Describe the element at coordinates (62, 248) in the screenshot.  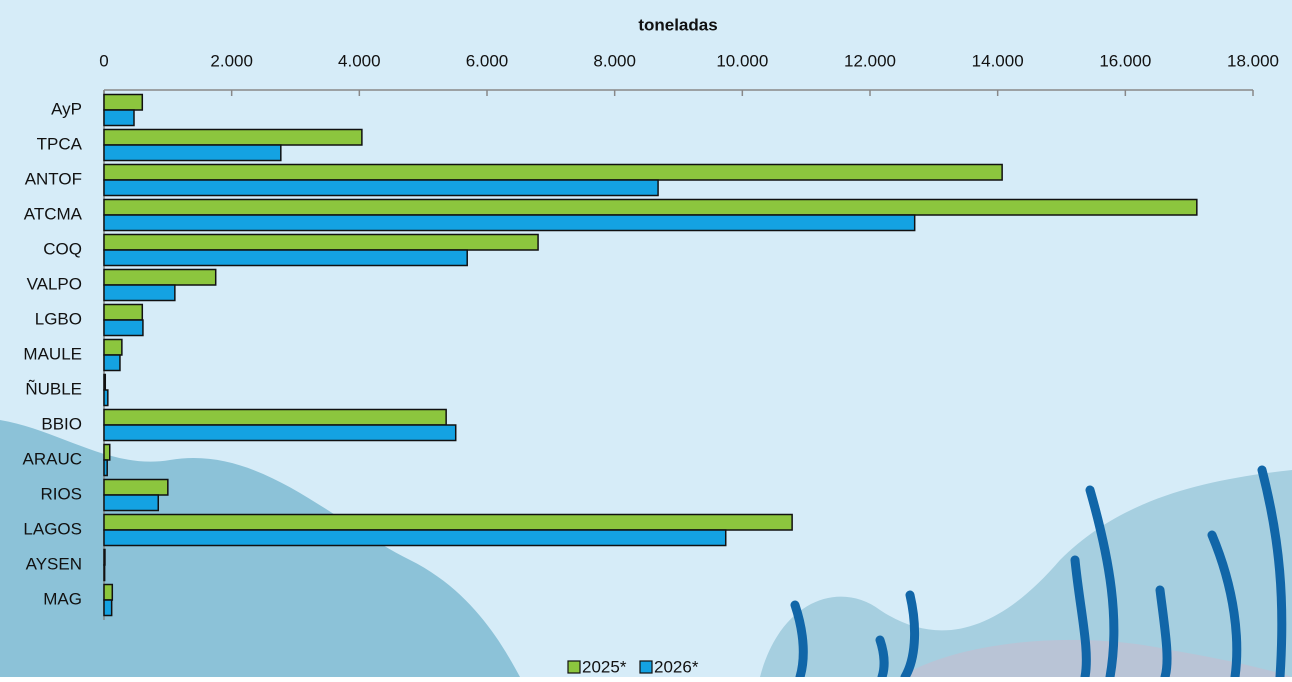
I see `y-tick-label: COQ` at that location.